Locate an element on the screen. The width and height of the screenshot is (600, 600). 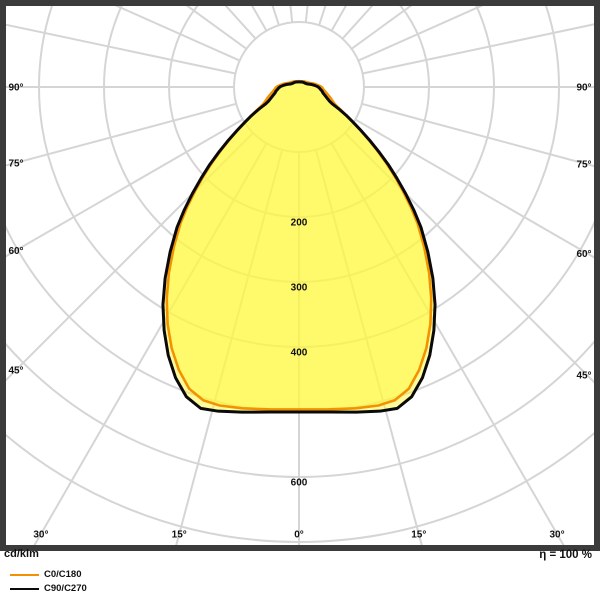
legend-item-c90c270: C90/C270 is located at coordinates (48, 589).